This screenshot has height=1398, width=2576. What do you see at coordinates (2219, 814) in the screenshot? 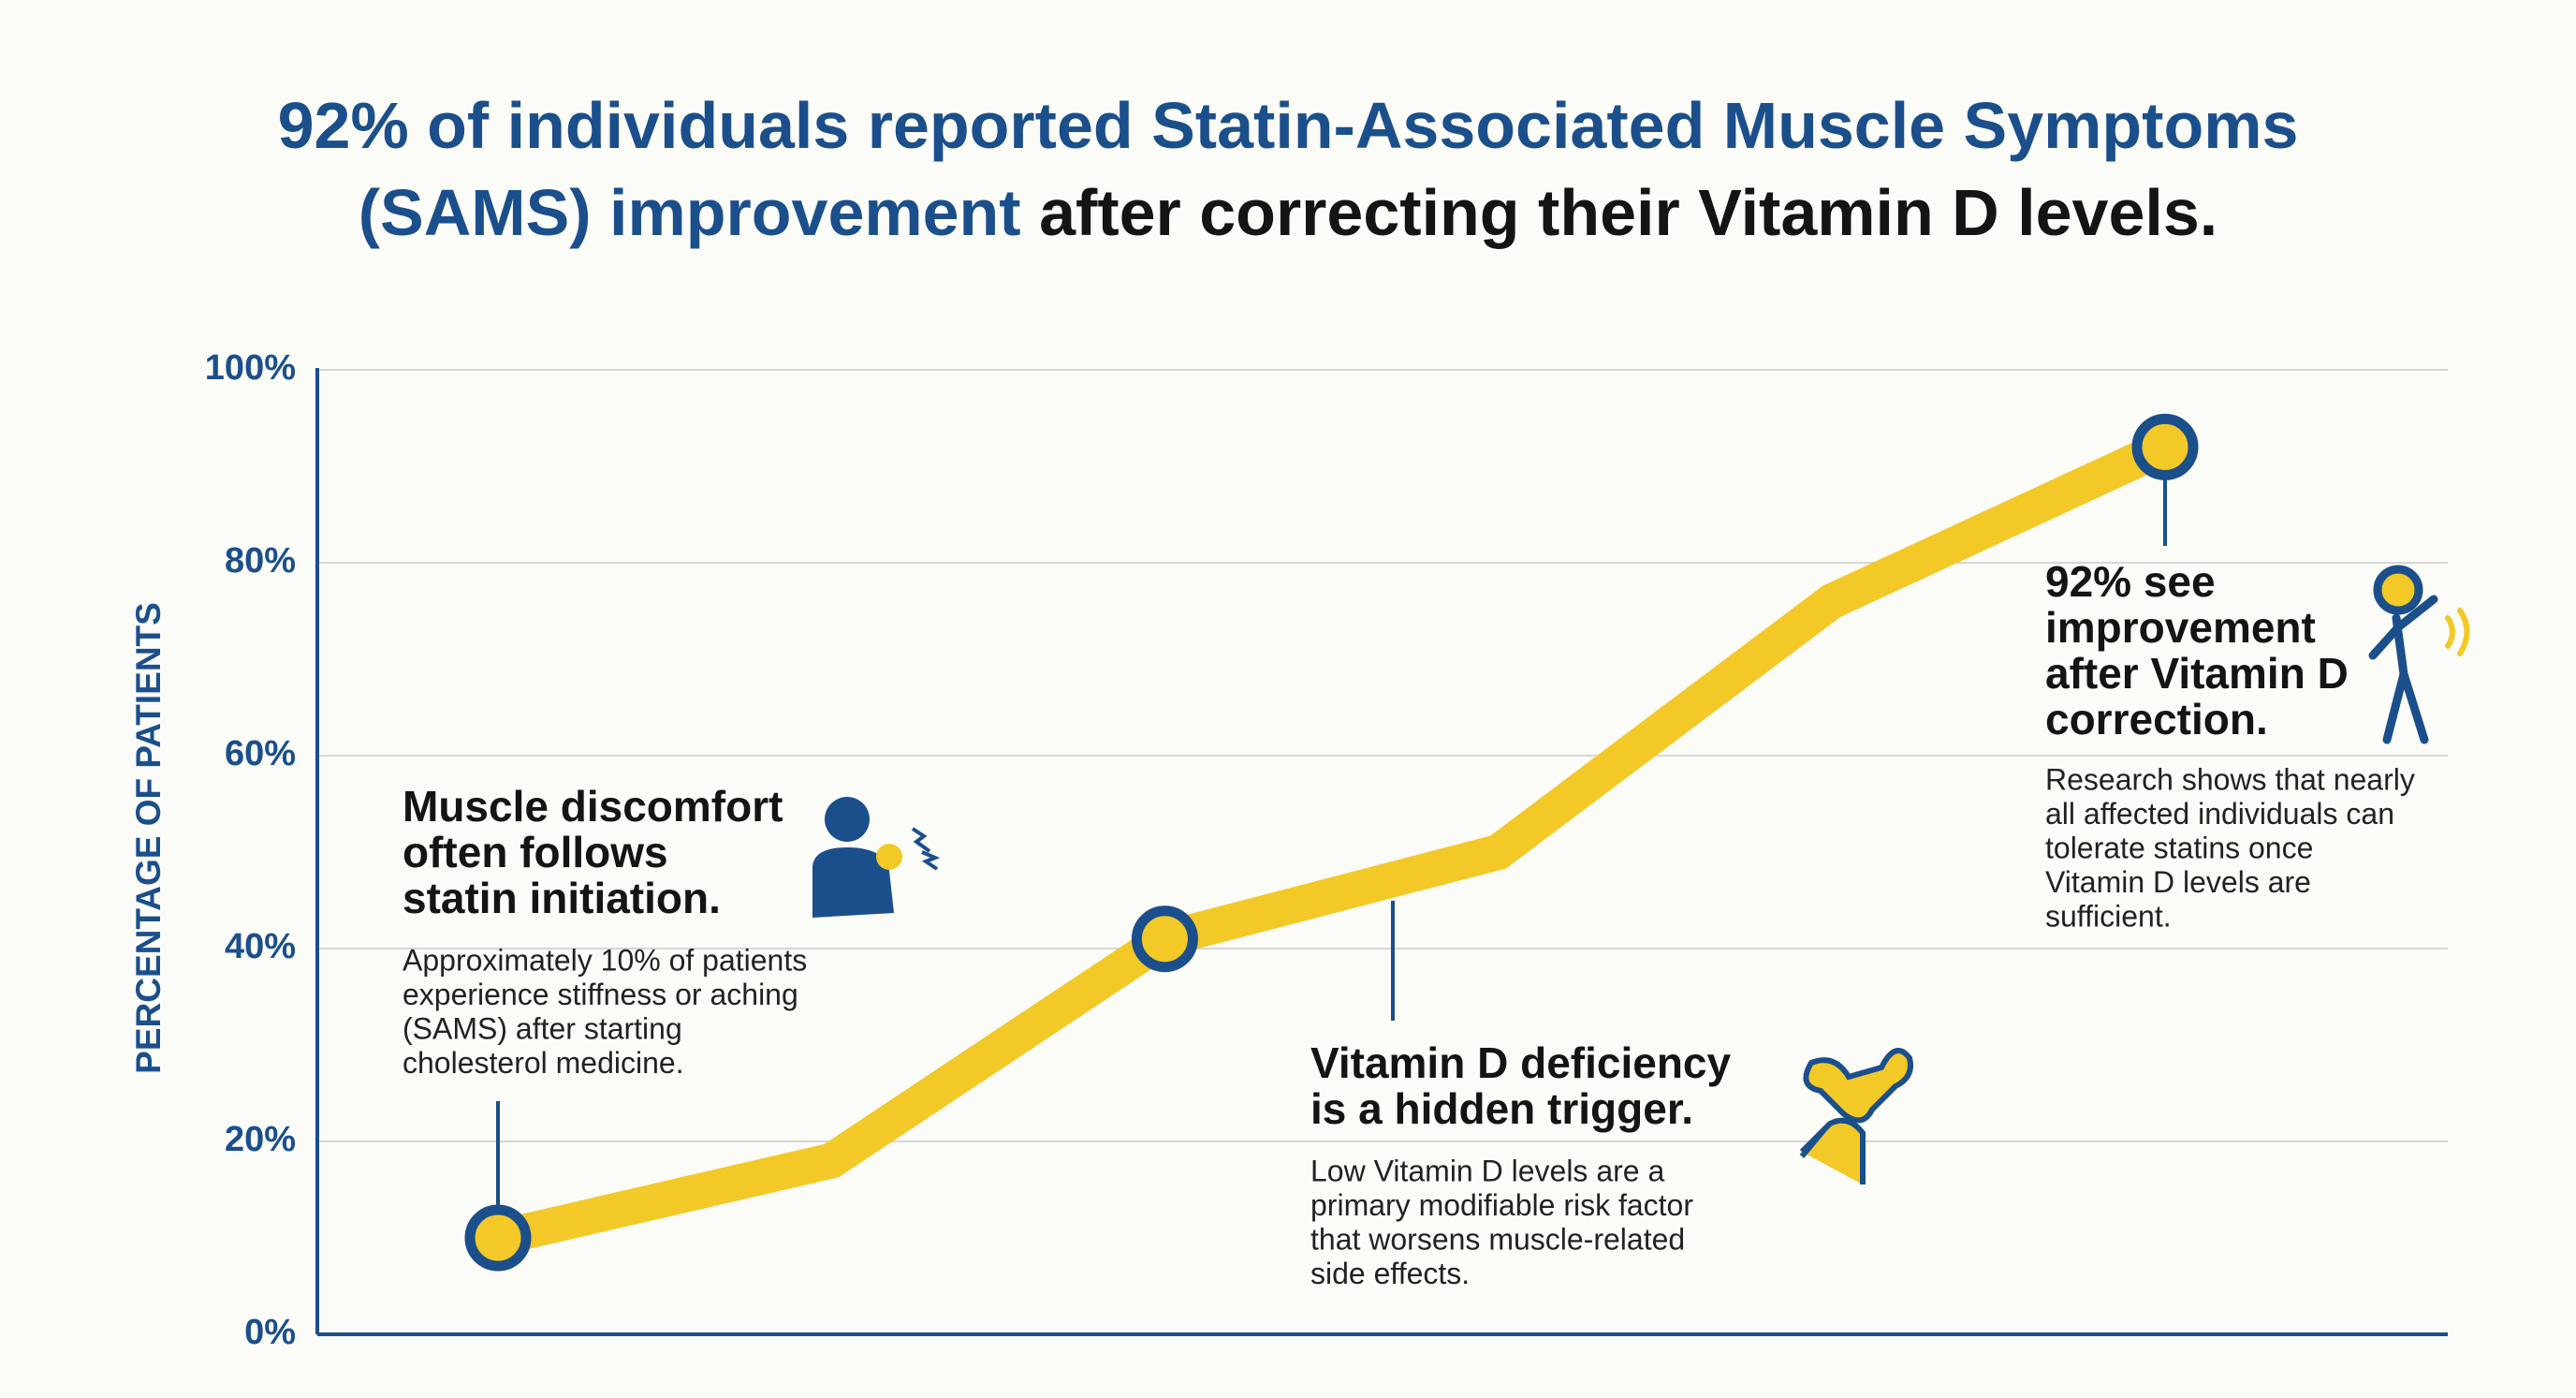
I see `annotation-text: all affected individuals can` at bounding box center [2219, 814].